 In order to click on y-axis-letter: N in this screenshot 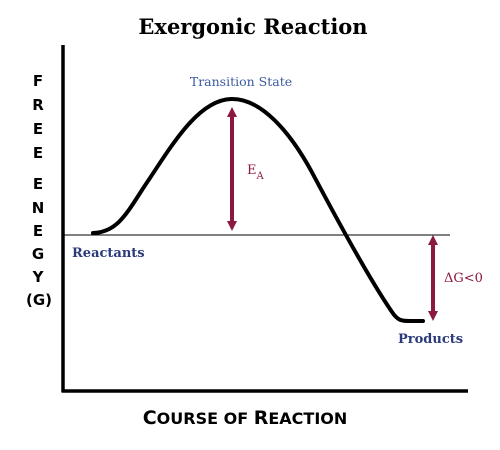, I will do `click(38, 208)`.